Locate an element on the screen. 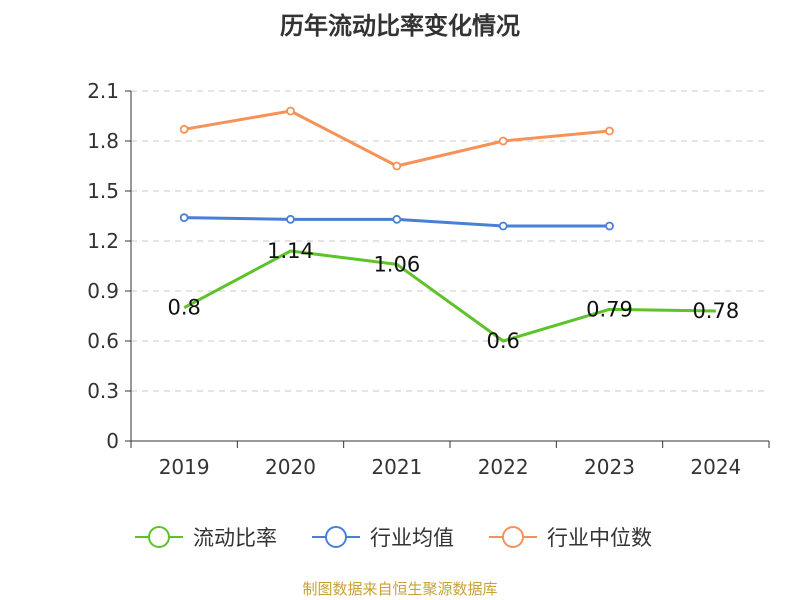  data-label: 0.6 is located at coordinates (502, 341).